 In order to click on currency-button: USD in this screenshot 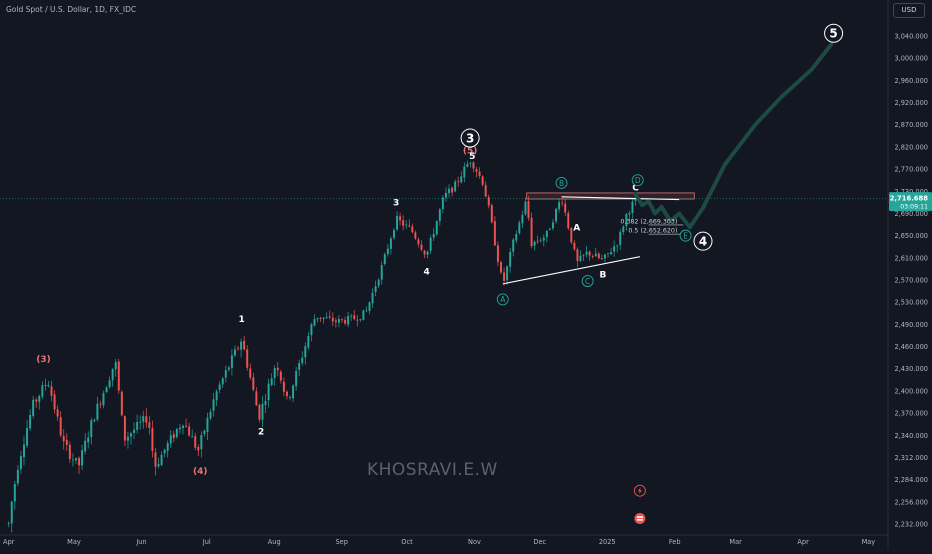, I will do `click(909, 10)`.